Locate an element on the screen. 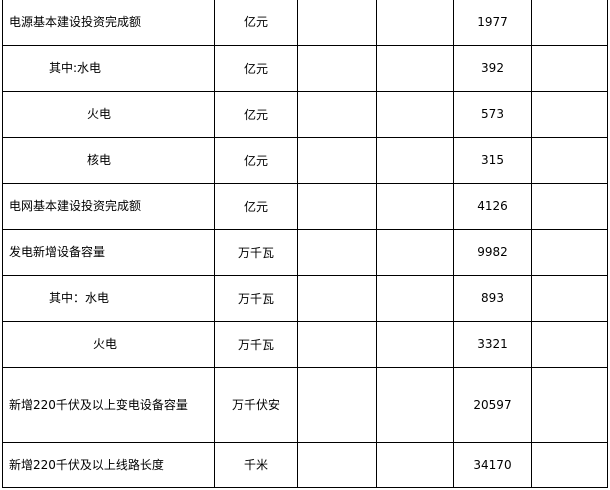  value-cell: 1977 is located at coordinates (492, 23).